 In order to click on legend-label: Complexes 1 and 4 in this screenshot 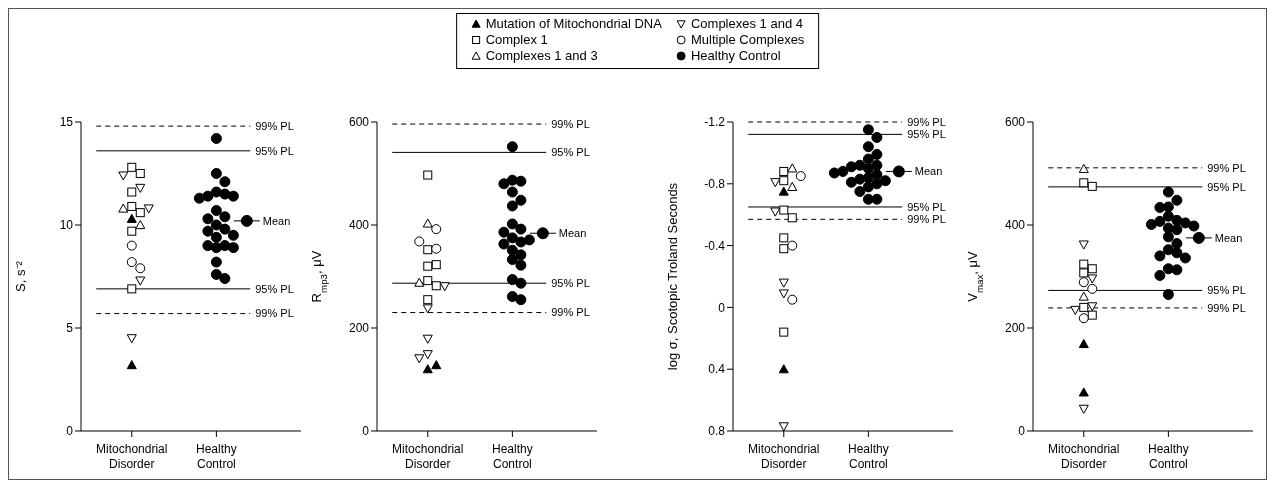, I will do `click(746, 24)`.